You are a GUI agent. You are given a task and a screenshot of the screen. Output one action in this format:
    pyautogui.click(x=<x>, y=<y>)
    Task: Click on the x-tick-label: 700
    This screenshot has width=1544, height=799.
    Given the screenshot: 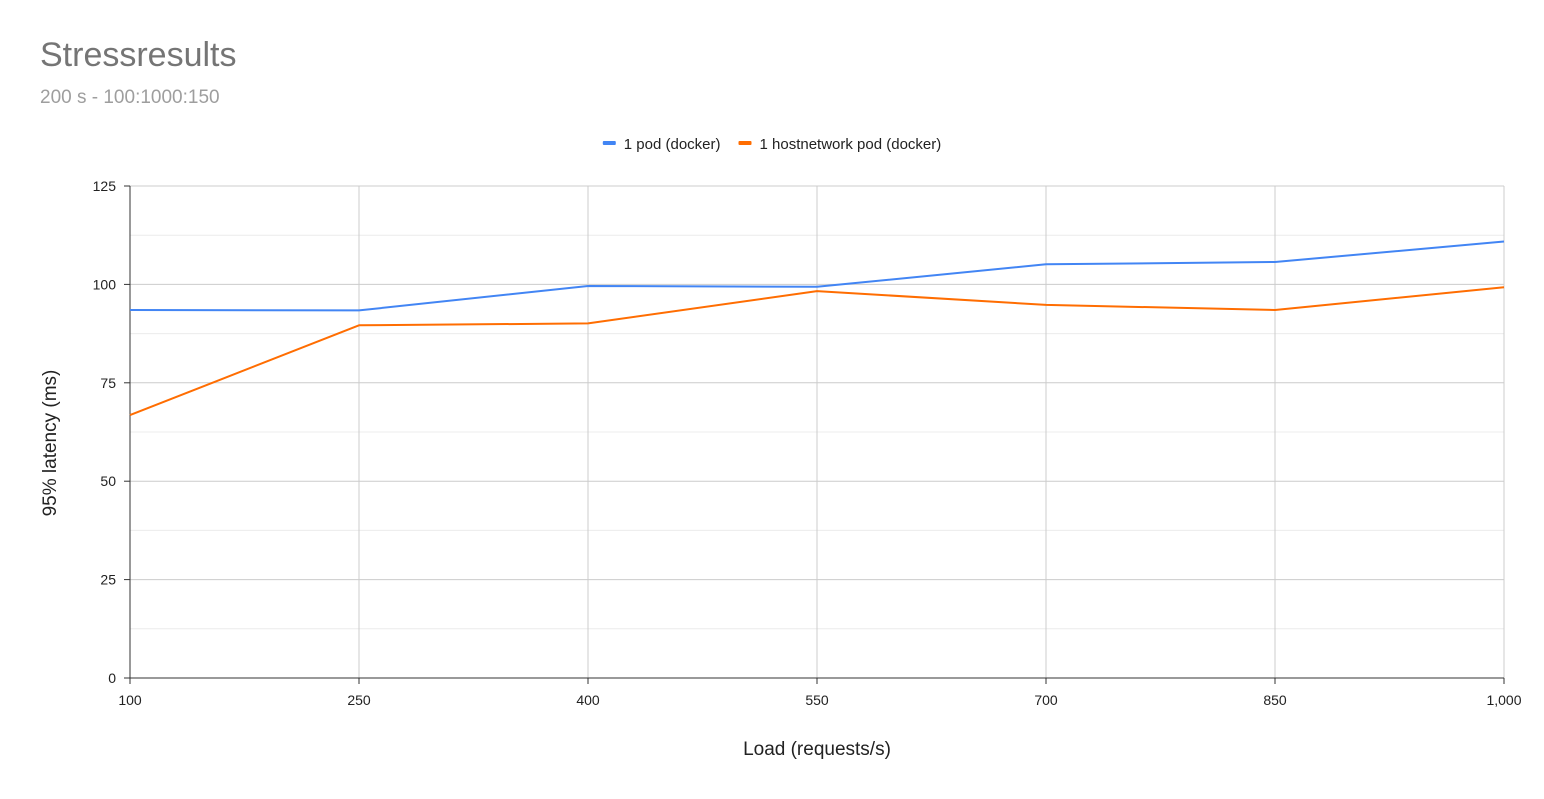 What is the action you would take?
    pyautogui.click(x=1046, y=700)
    